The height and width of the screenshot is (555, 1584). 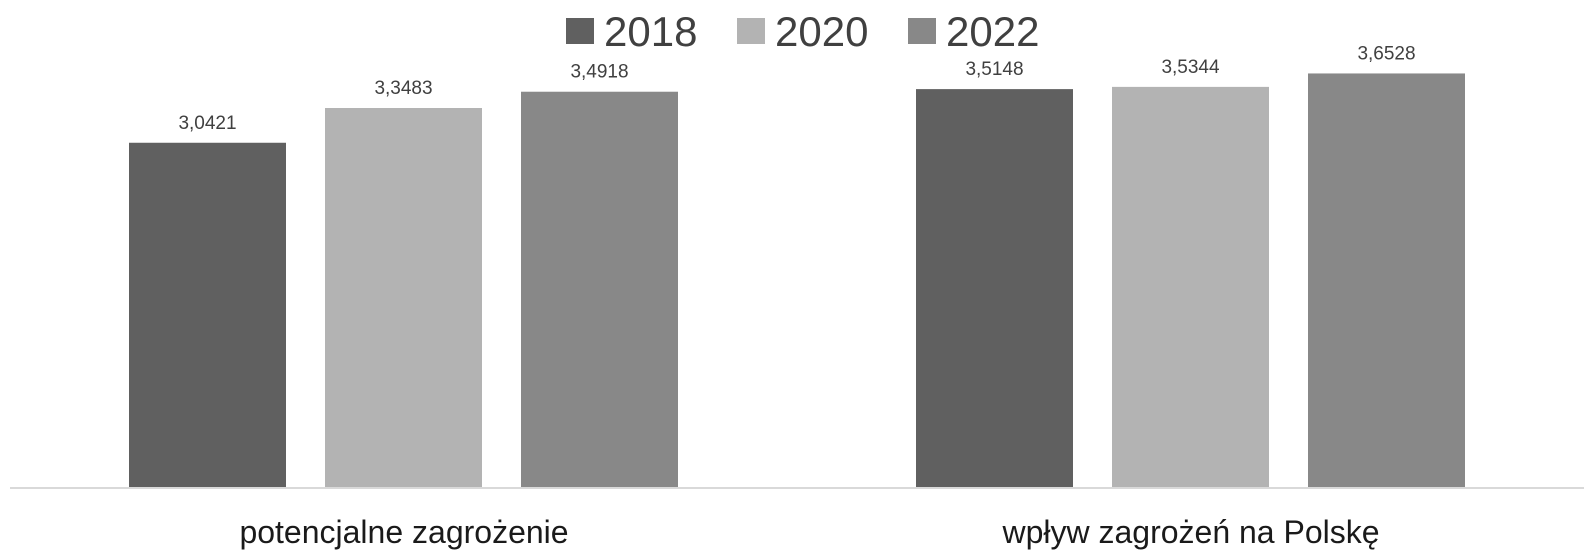 I want to click on legend-swatch-2018, so click(x=580, y=31).